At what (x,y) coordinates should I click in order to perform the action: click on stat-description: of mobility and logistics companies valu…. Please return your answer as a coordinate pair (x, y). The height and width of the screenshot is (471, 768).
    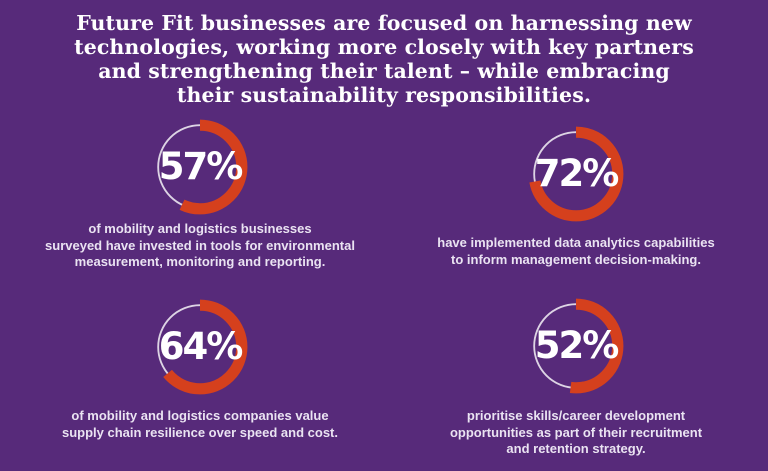
    Looking at the image, I should click on (200, 424).